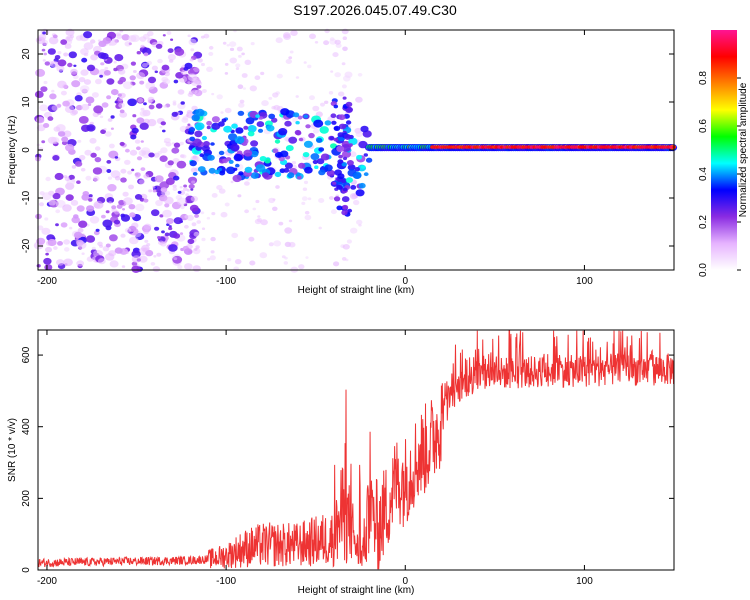 This screenshot has width=750, height=600. I want to click on x-tick-label: -200, so click(47, 581).